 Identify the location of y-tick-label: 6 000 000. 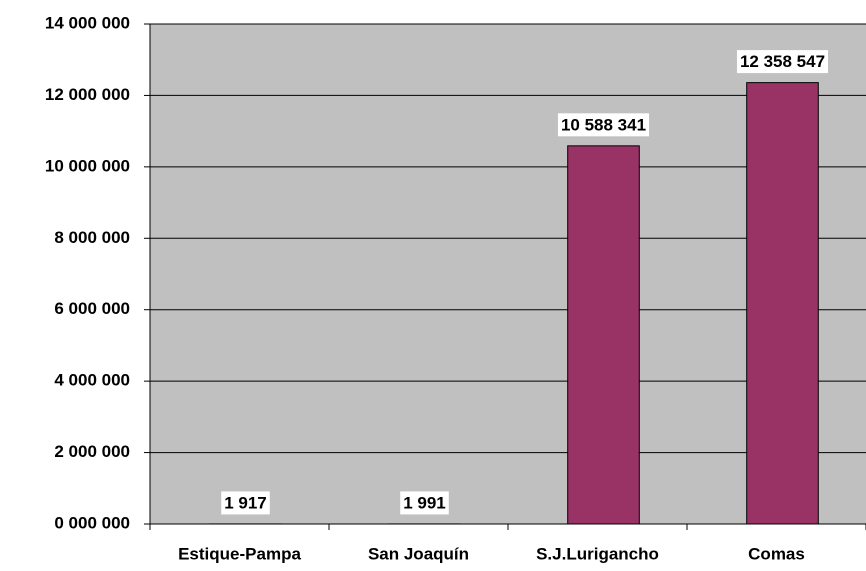
(92, 308).